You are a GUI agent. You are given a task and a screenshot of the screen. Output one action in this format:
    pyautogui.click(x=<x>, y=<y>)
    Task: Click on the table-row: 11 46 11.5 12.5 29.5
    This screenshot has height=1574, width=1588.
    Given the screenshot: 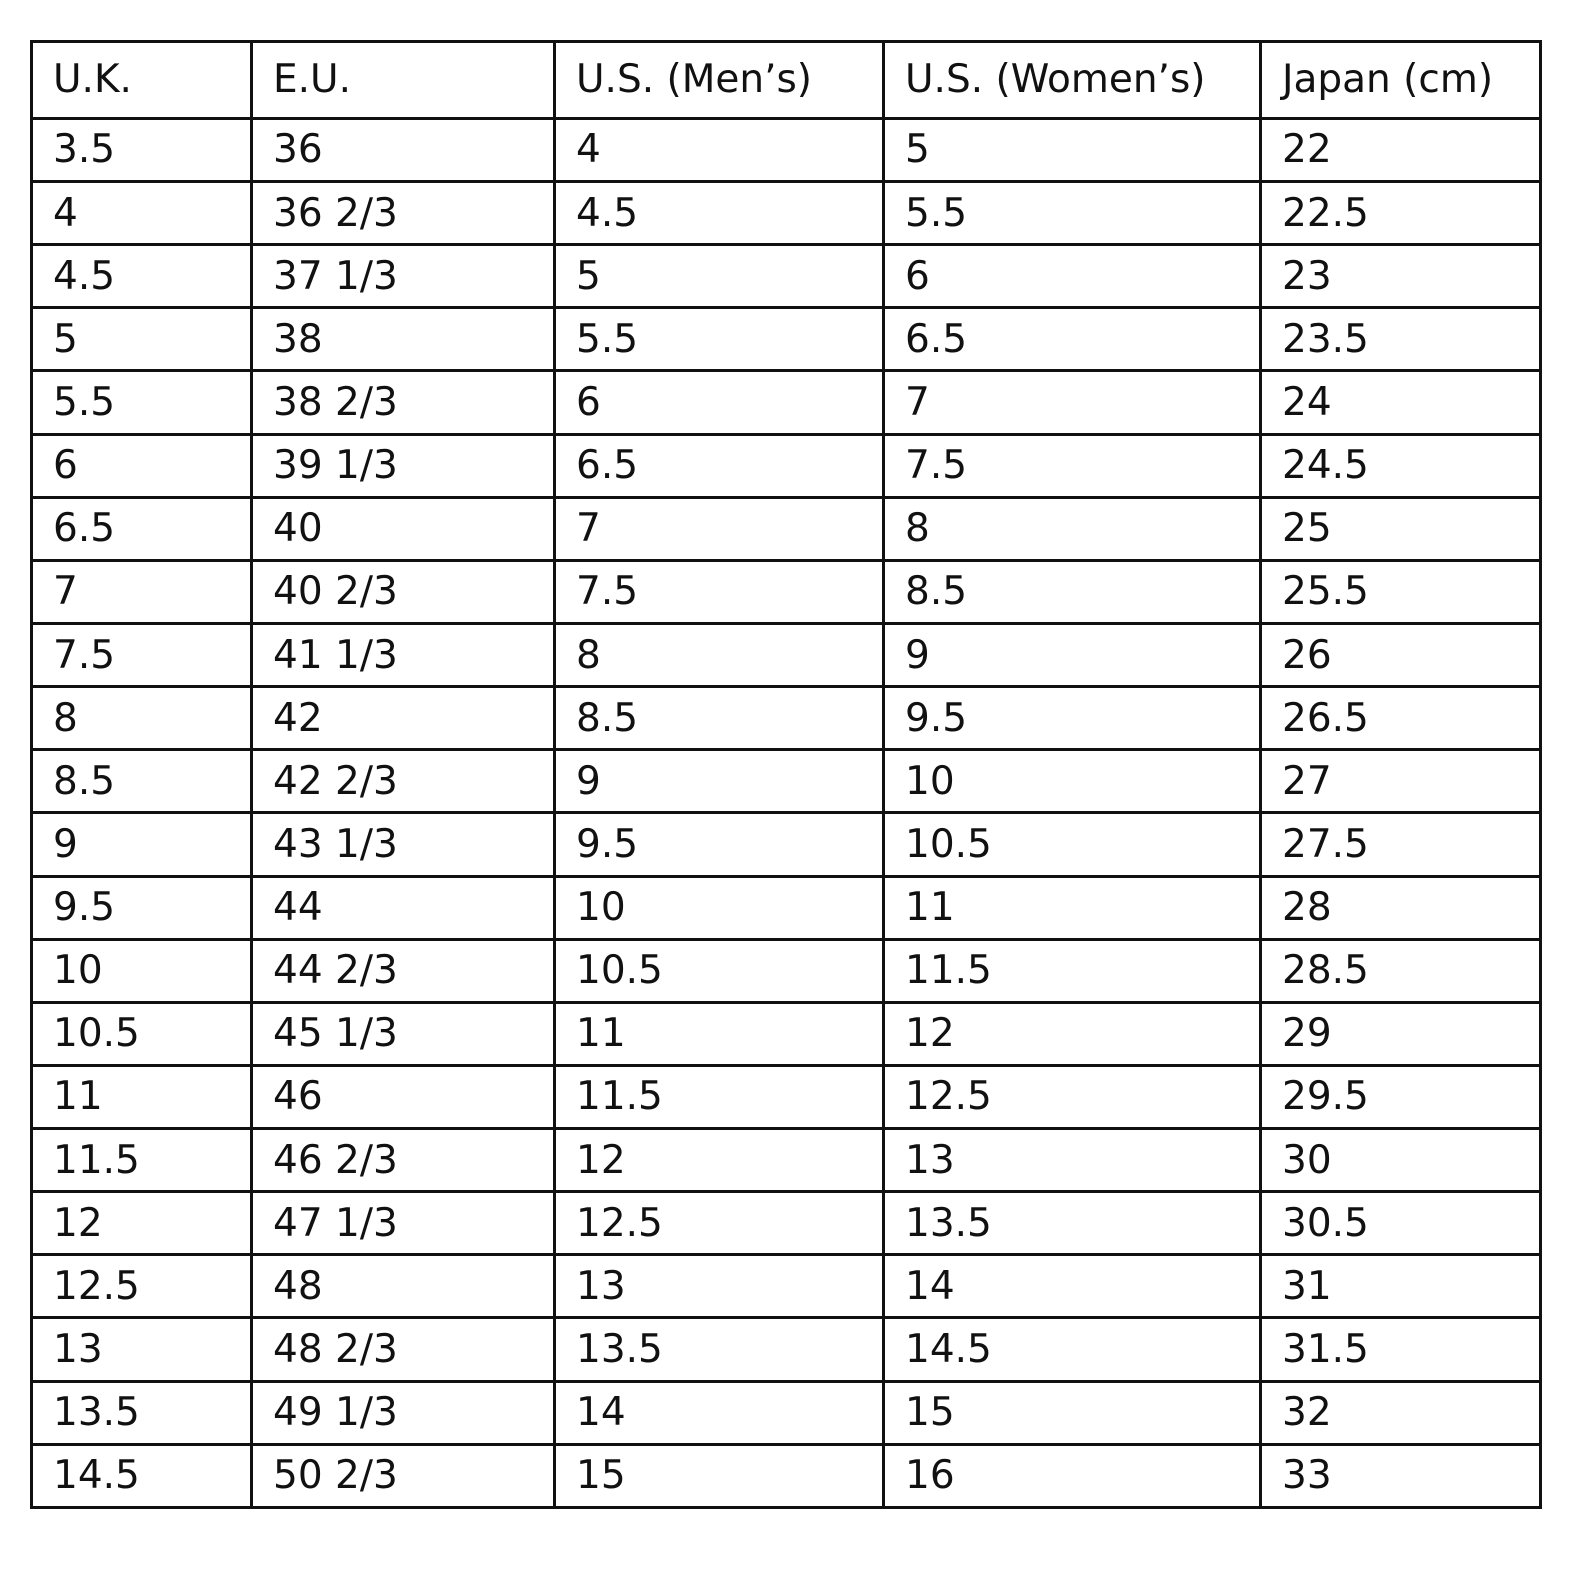 What is the action you would take?
    pyautogui.click(x=786, y=1097)
    